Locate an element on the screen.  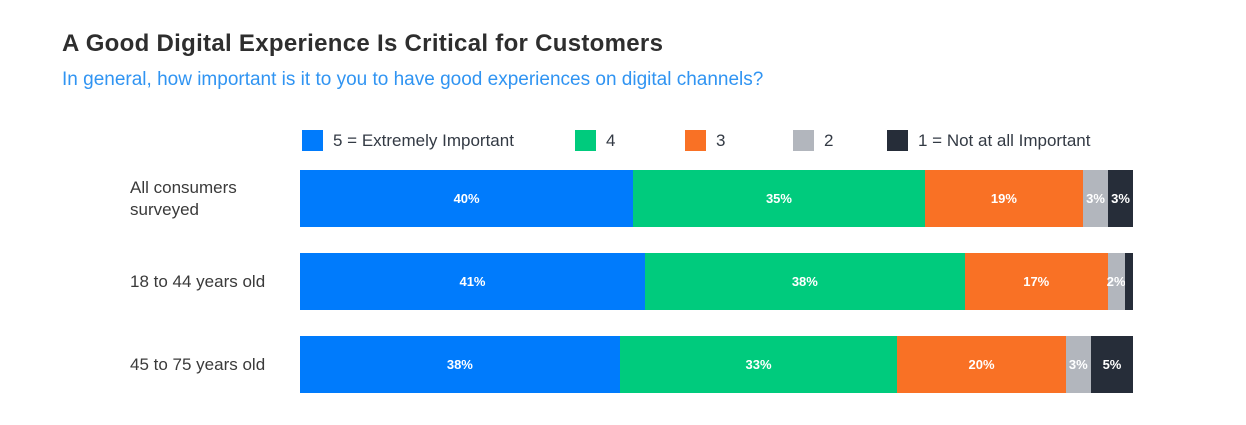
segment-value-label: 19% is located at coordinates (1003, 199).